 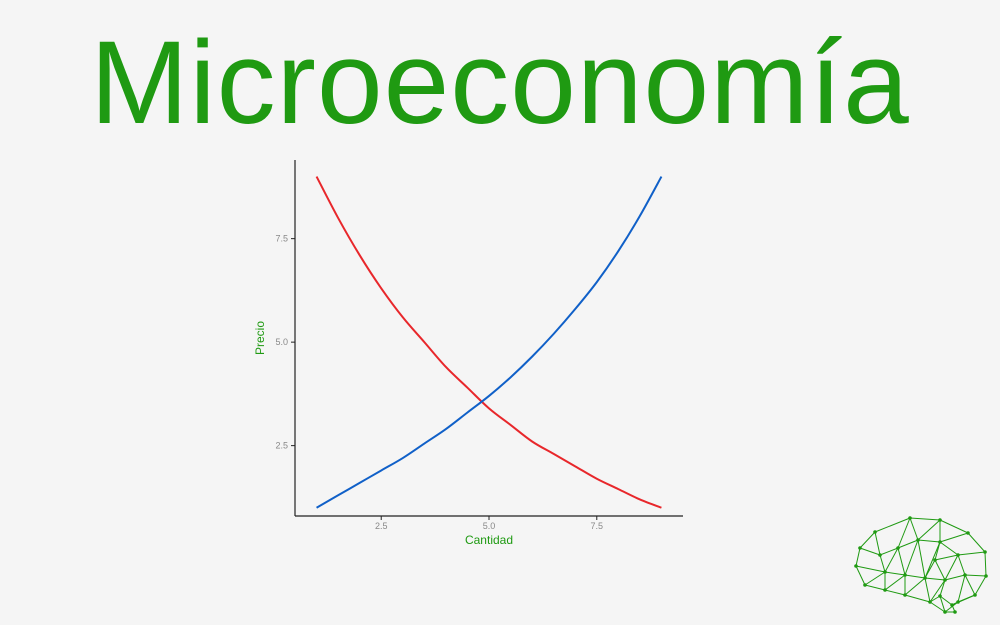 I want to click on x-tick-label: 2.5, so click(x=381, y=526).